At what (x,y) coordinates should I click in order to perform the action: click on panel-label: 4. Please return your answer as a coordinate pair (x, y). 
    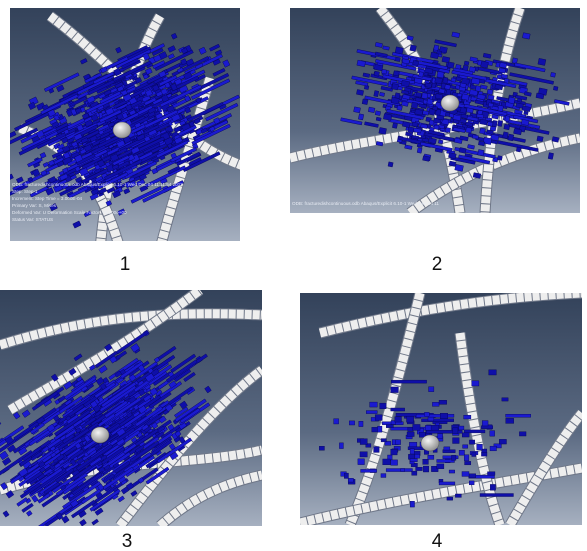
    Looking at the image, I should click on (437, 541).